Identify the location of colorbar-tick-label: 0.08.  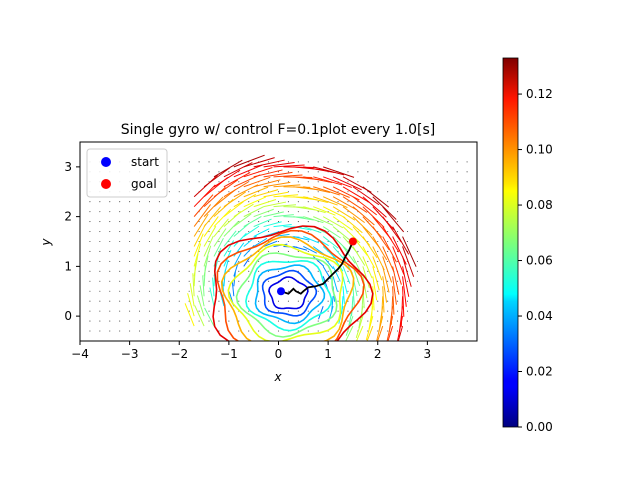
(539, 205).